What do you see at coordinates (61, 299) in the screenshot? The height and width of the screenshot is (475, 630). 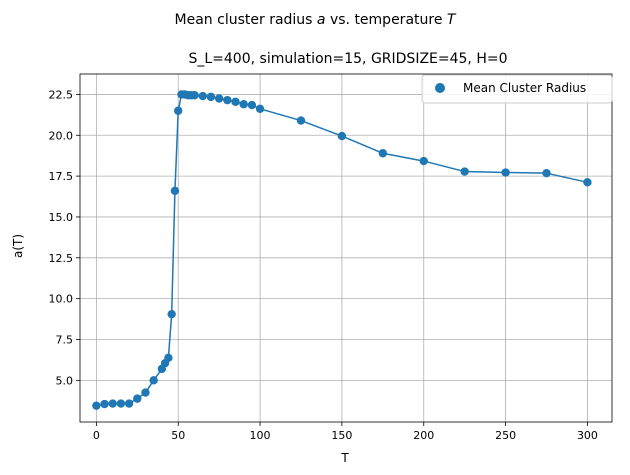 I see `y-tick-label: 10.0` at bounding box center [61, 299].